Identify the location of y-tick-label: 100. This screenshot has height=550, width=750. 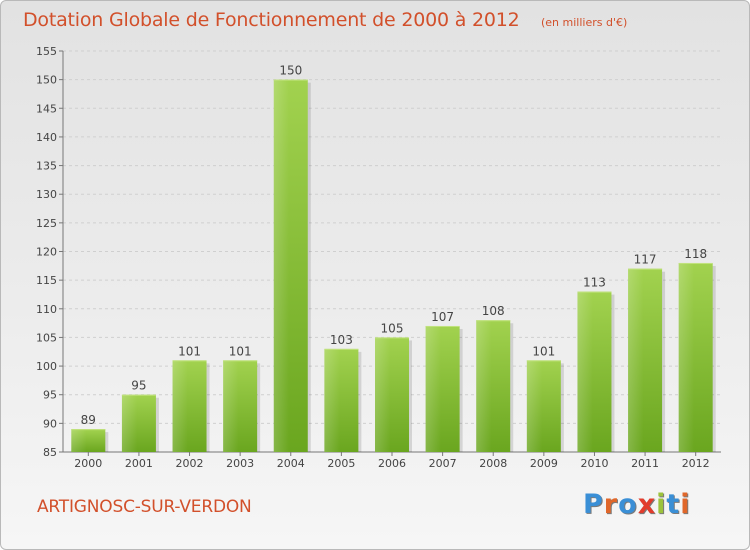
(46, 366).